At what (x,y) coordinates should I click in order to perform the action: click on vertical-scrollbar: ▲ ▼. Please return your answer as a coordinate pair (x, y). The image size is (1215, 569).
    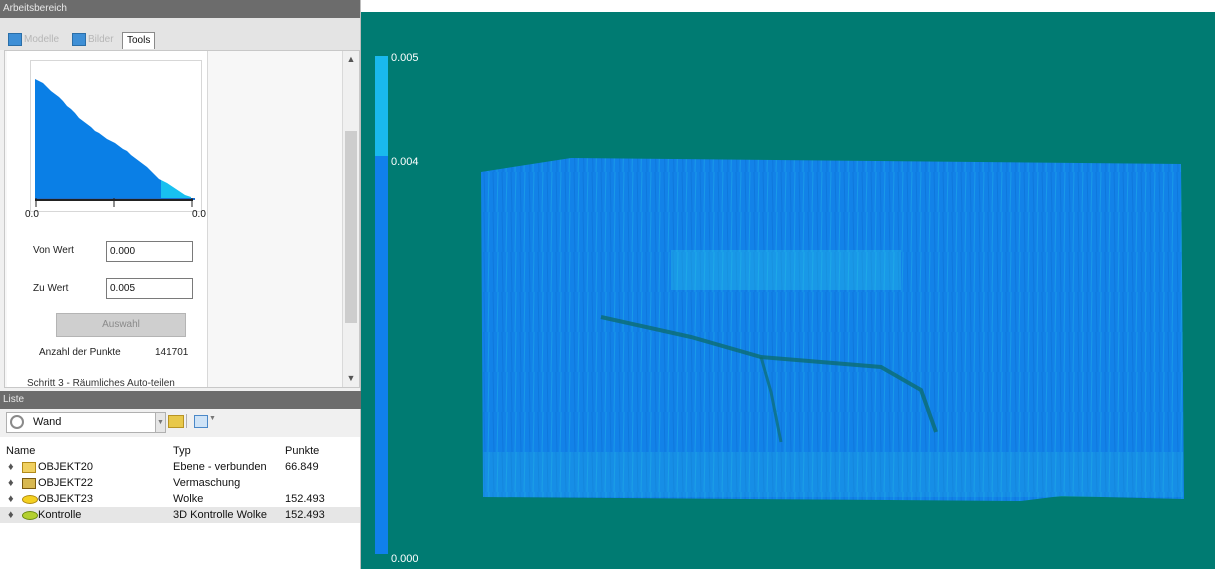
    Looking at the image, I should click on (350, 219).